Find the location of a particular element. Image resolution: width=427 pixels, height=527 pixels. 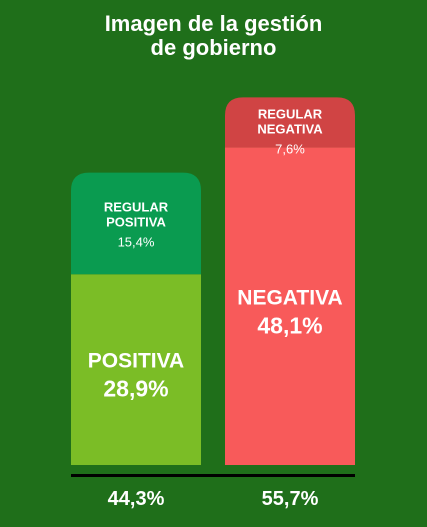

bar-2-segment-2-value: 7,6% is located at coordinates (290, 148).